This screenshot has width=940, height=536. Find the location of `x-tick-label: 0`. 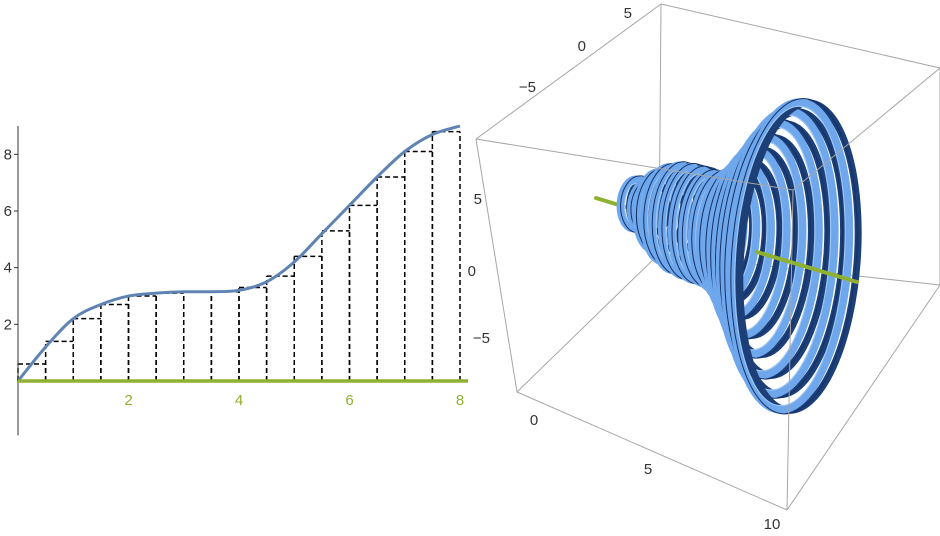

x-tick-label: 0 is located at coordinates (534, 420).